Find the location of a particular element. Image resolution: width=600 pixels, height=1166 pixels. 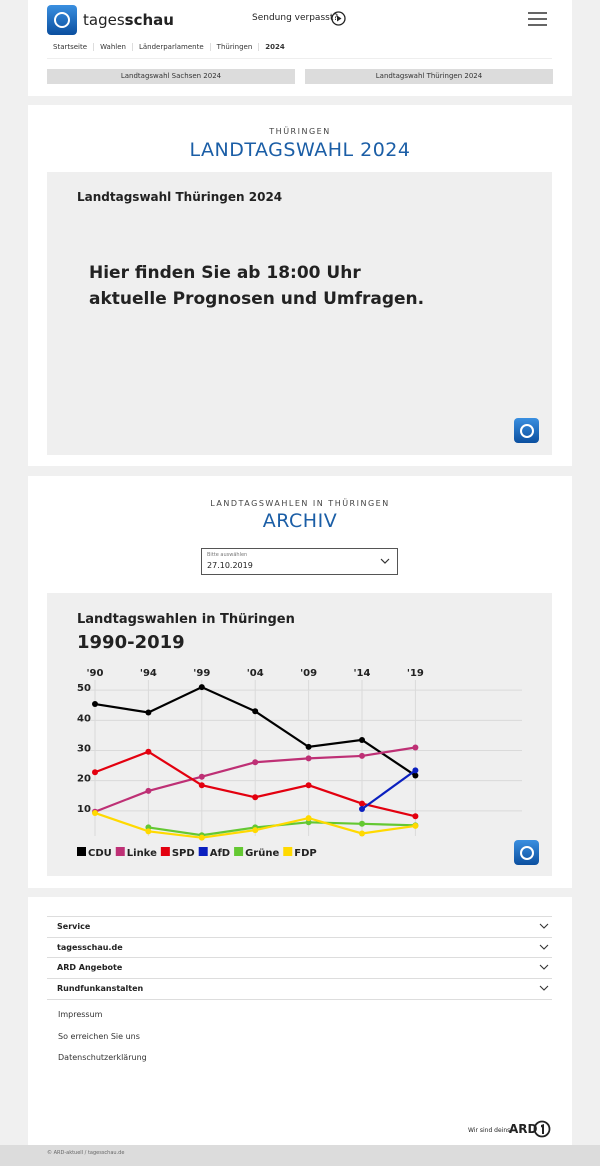

legend-label: Grüne is located at coordinates (262, 853).